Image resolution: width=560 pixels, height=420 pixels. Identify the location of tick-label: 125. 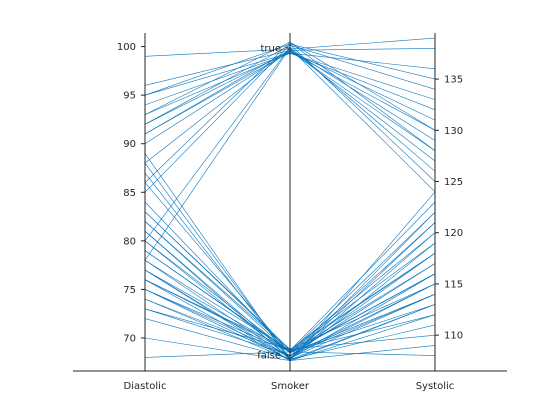
(453, 182).